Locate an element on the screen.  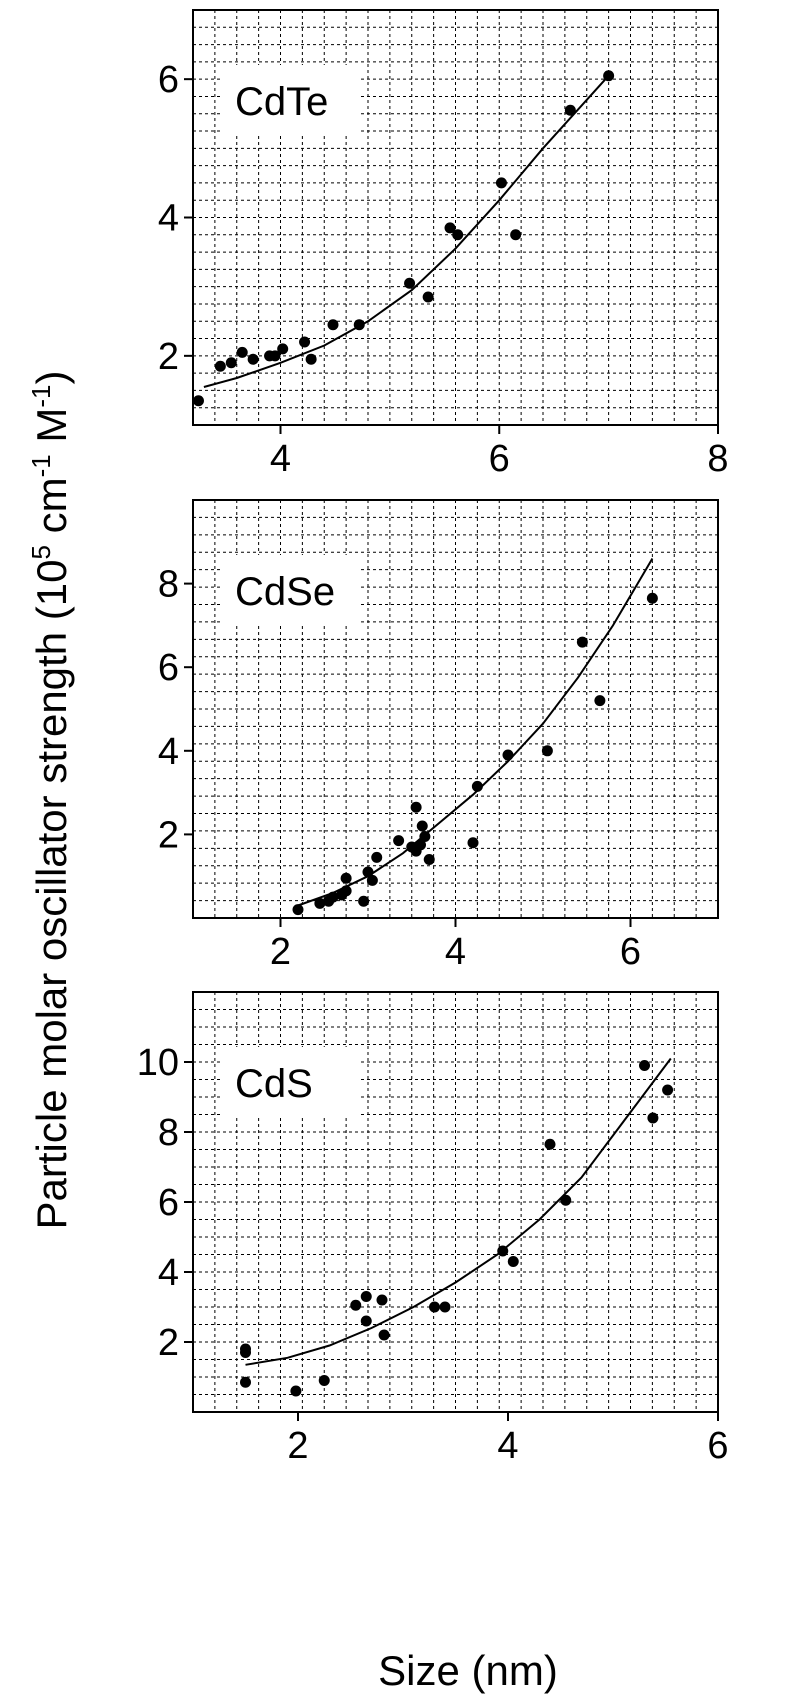
cdse-x-tick-label: 2 is located at coordinates (280, 952).